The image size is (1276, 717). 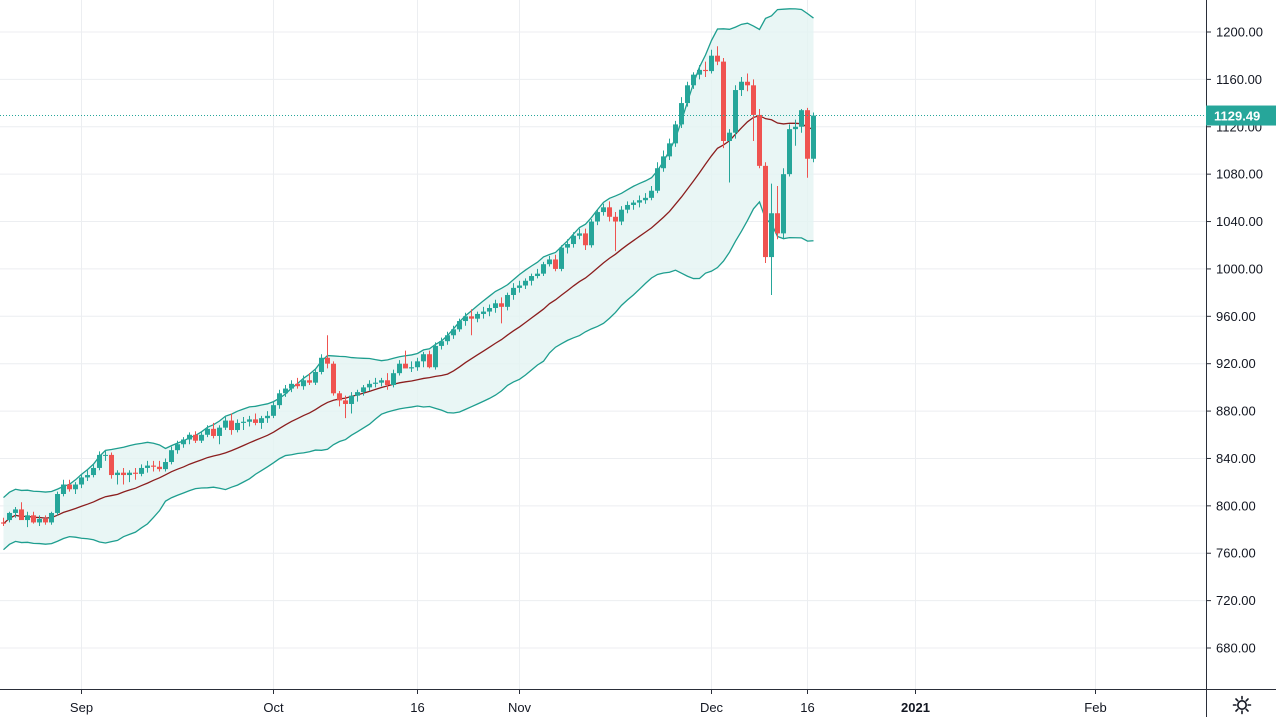 What do you see at coordinates (1239, 221) in the screenshot?
I see `y-tick-label: 1040.00` at bounding box center [1239, 221].